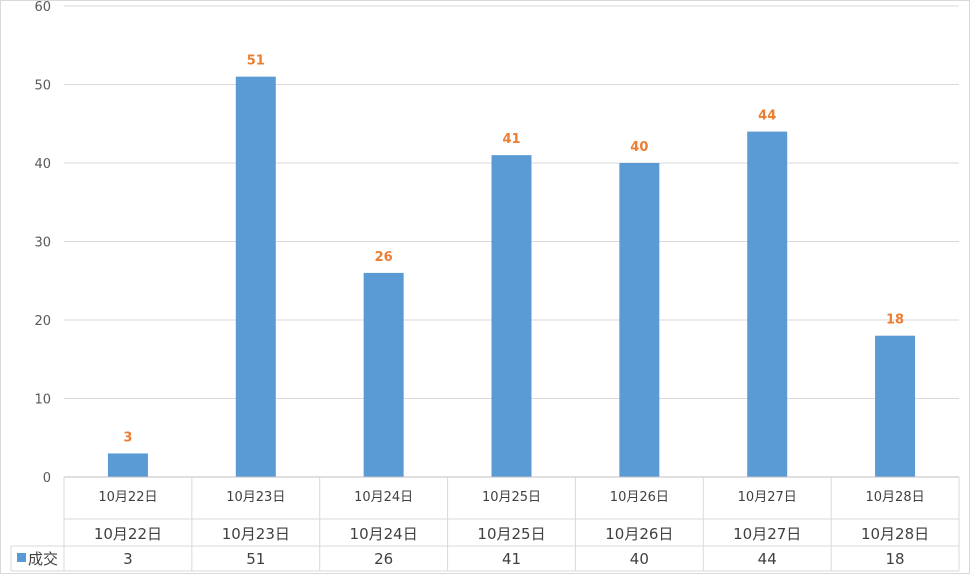  I want to click on table-header-cell: 10月25日, so click(511, 534).